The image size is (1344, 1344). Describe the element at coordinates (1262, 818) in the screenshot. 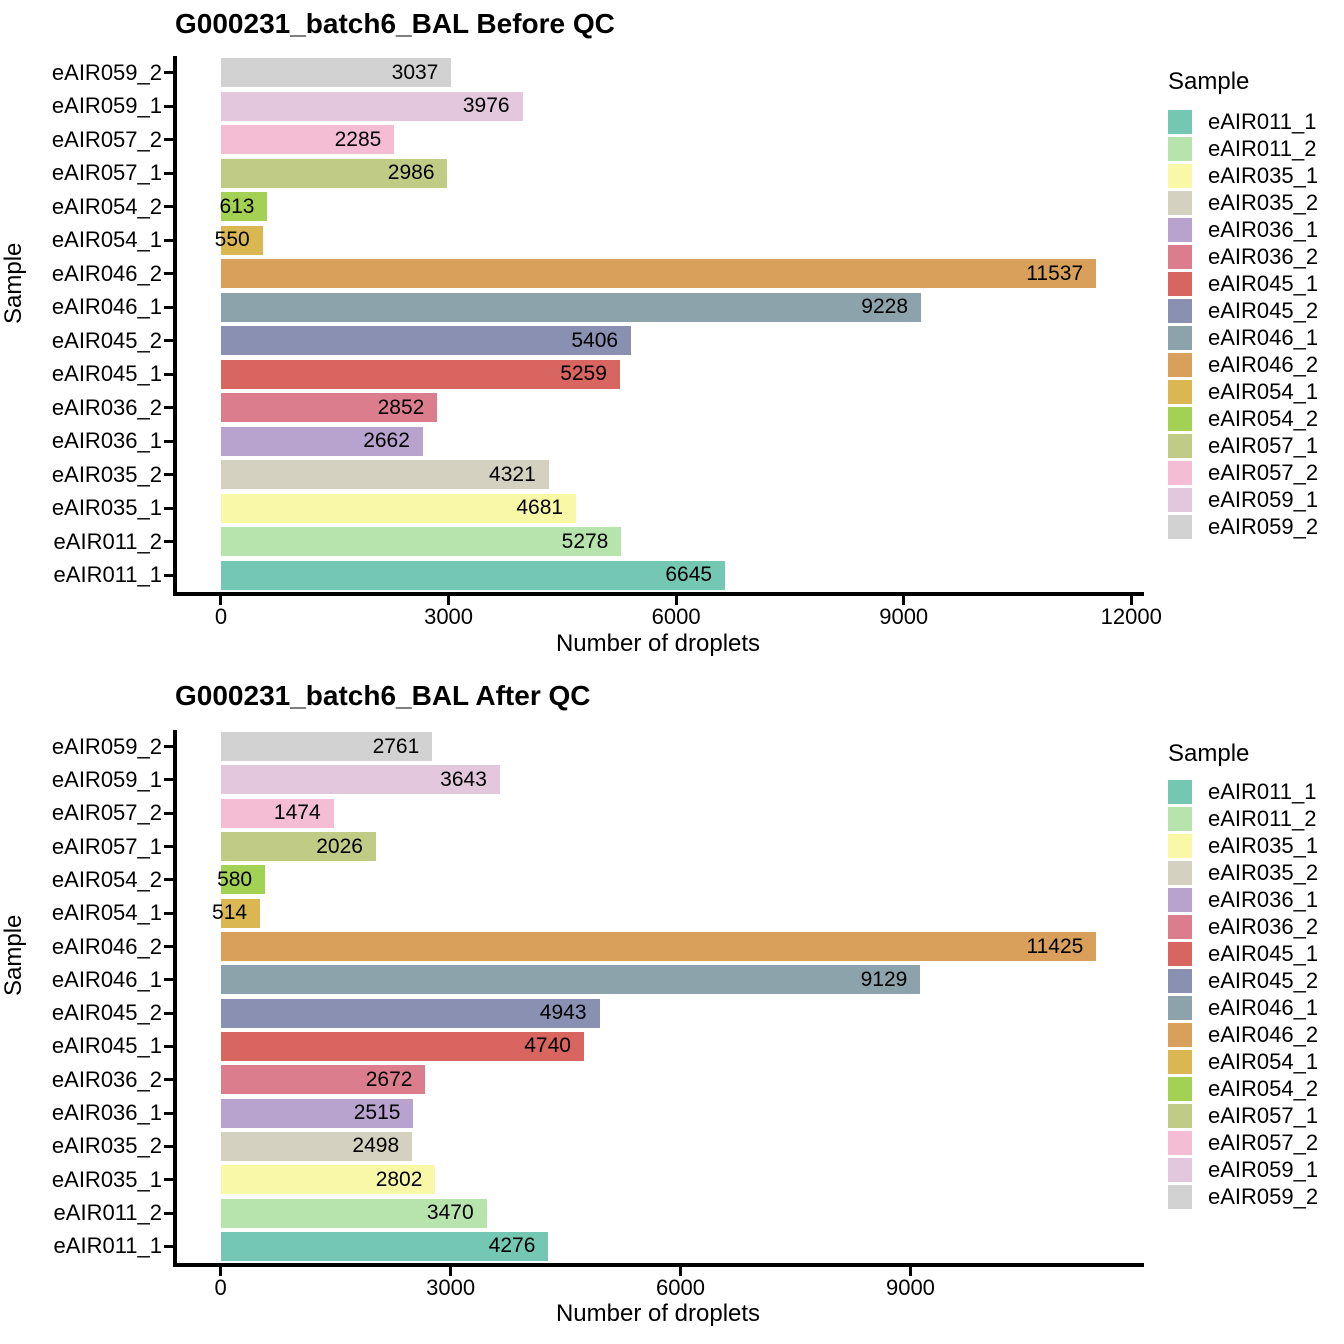

I see `legend-label-eAIR011_2: eAIR011_2` at that location.